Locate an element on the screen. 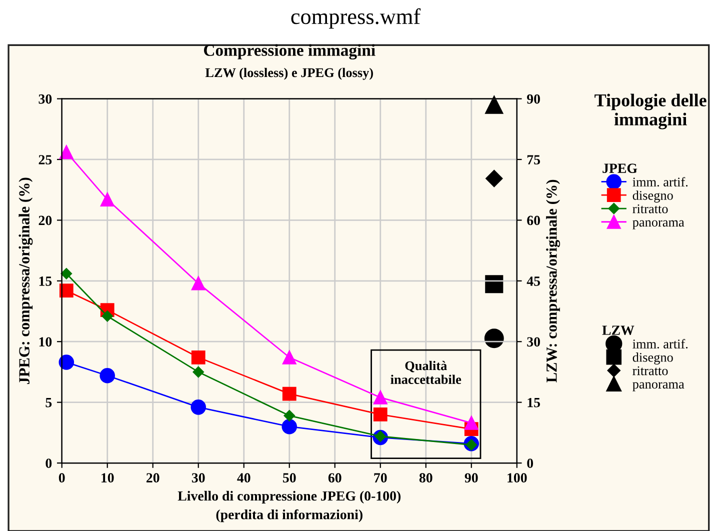  legend-title: Tipologie delle immagini is located at coordinates (650, 112).